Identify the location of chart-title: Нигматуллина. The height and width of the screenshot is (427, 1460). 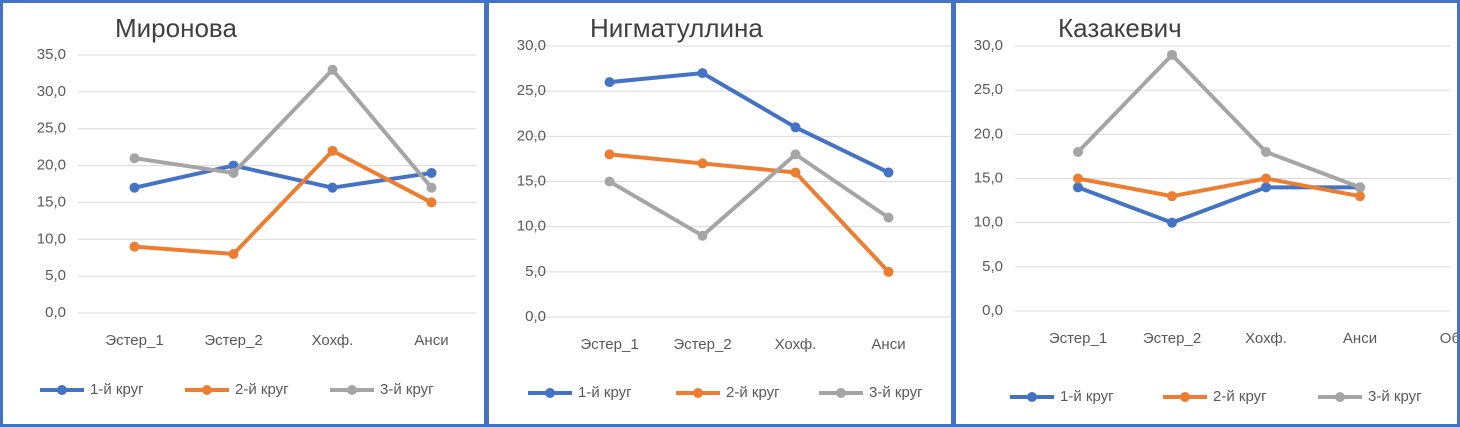
(676, 28).